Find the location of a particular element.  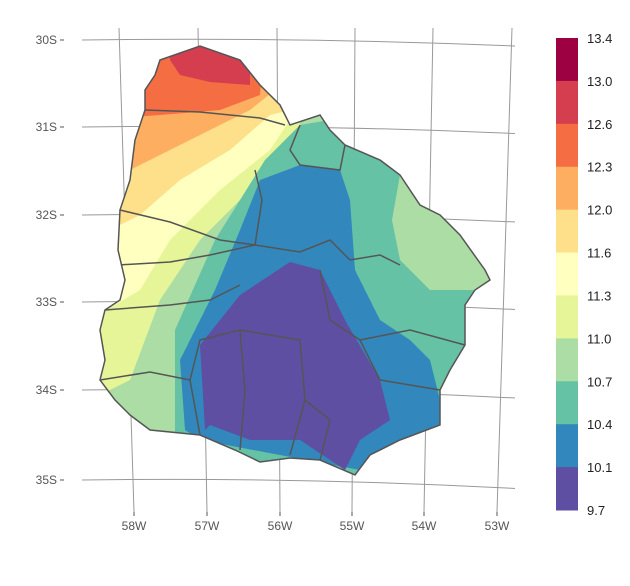

legend-label: 10.7 is located at coordinates (599, 381).